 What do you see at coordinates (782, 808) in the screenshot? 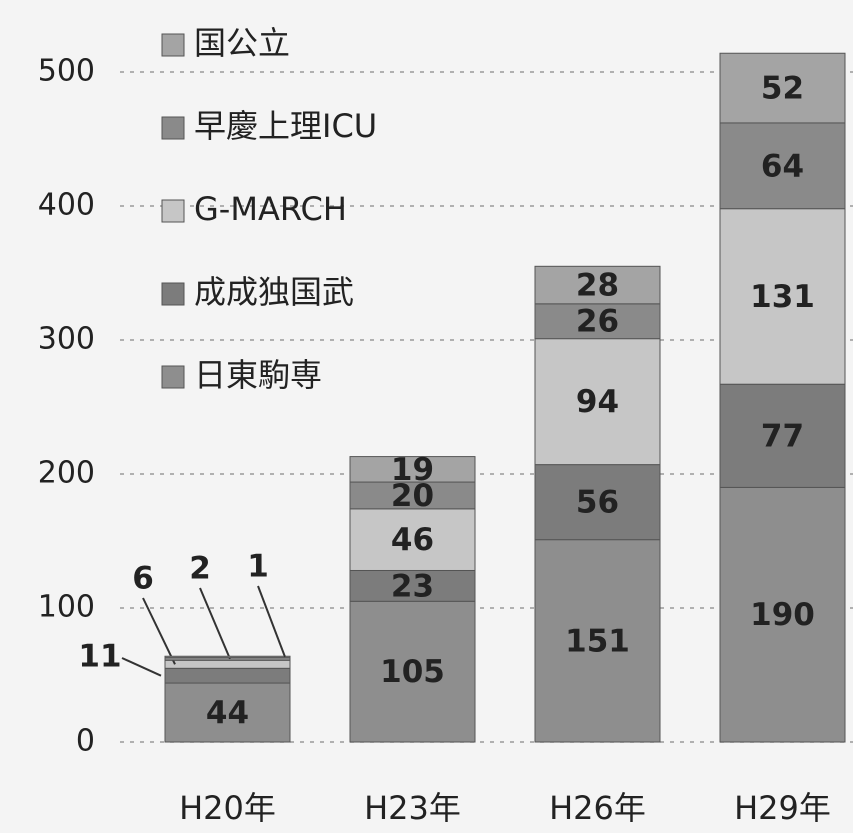
I see `x-tick-label: H29年` at bounding box center [782, 808].